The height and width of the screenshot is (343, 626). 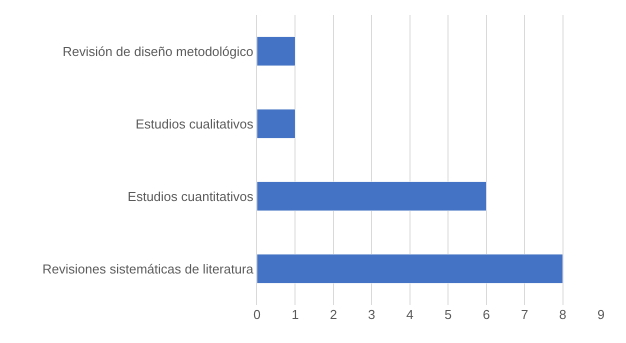 I want to click on x-tick-label: 2, so click(x=334, y=314).